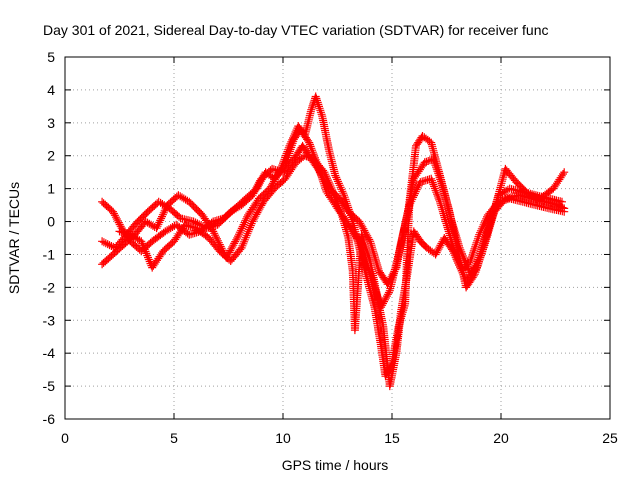 The image size is (640, 480). Describe the element at coordinates (49, 353) in the screenshot. I see `y-tick-label: -4` at that location.